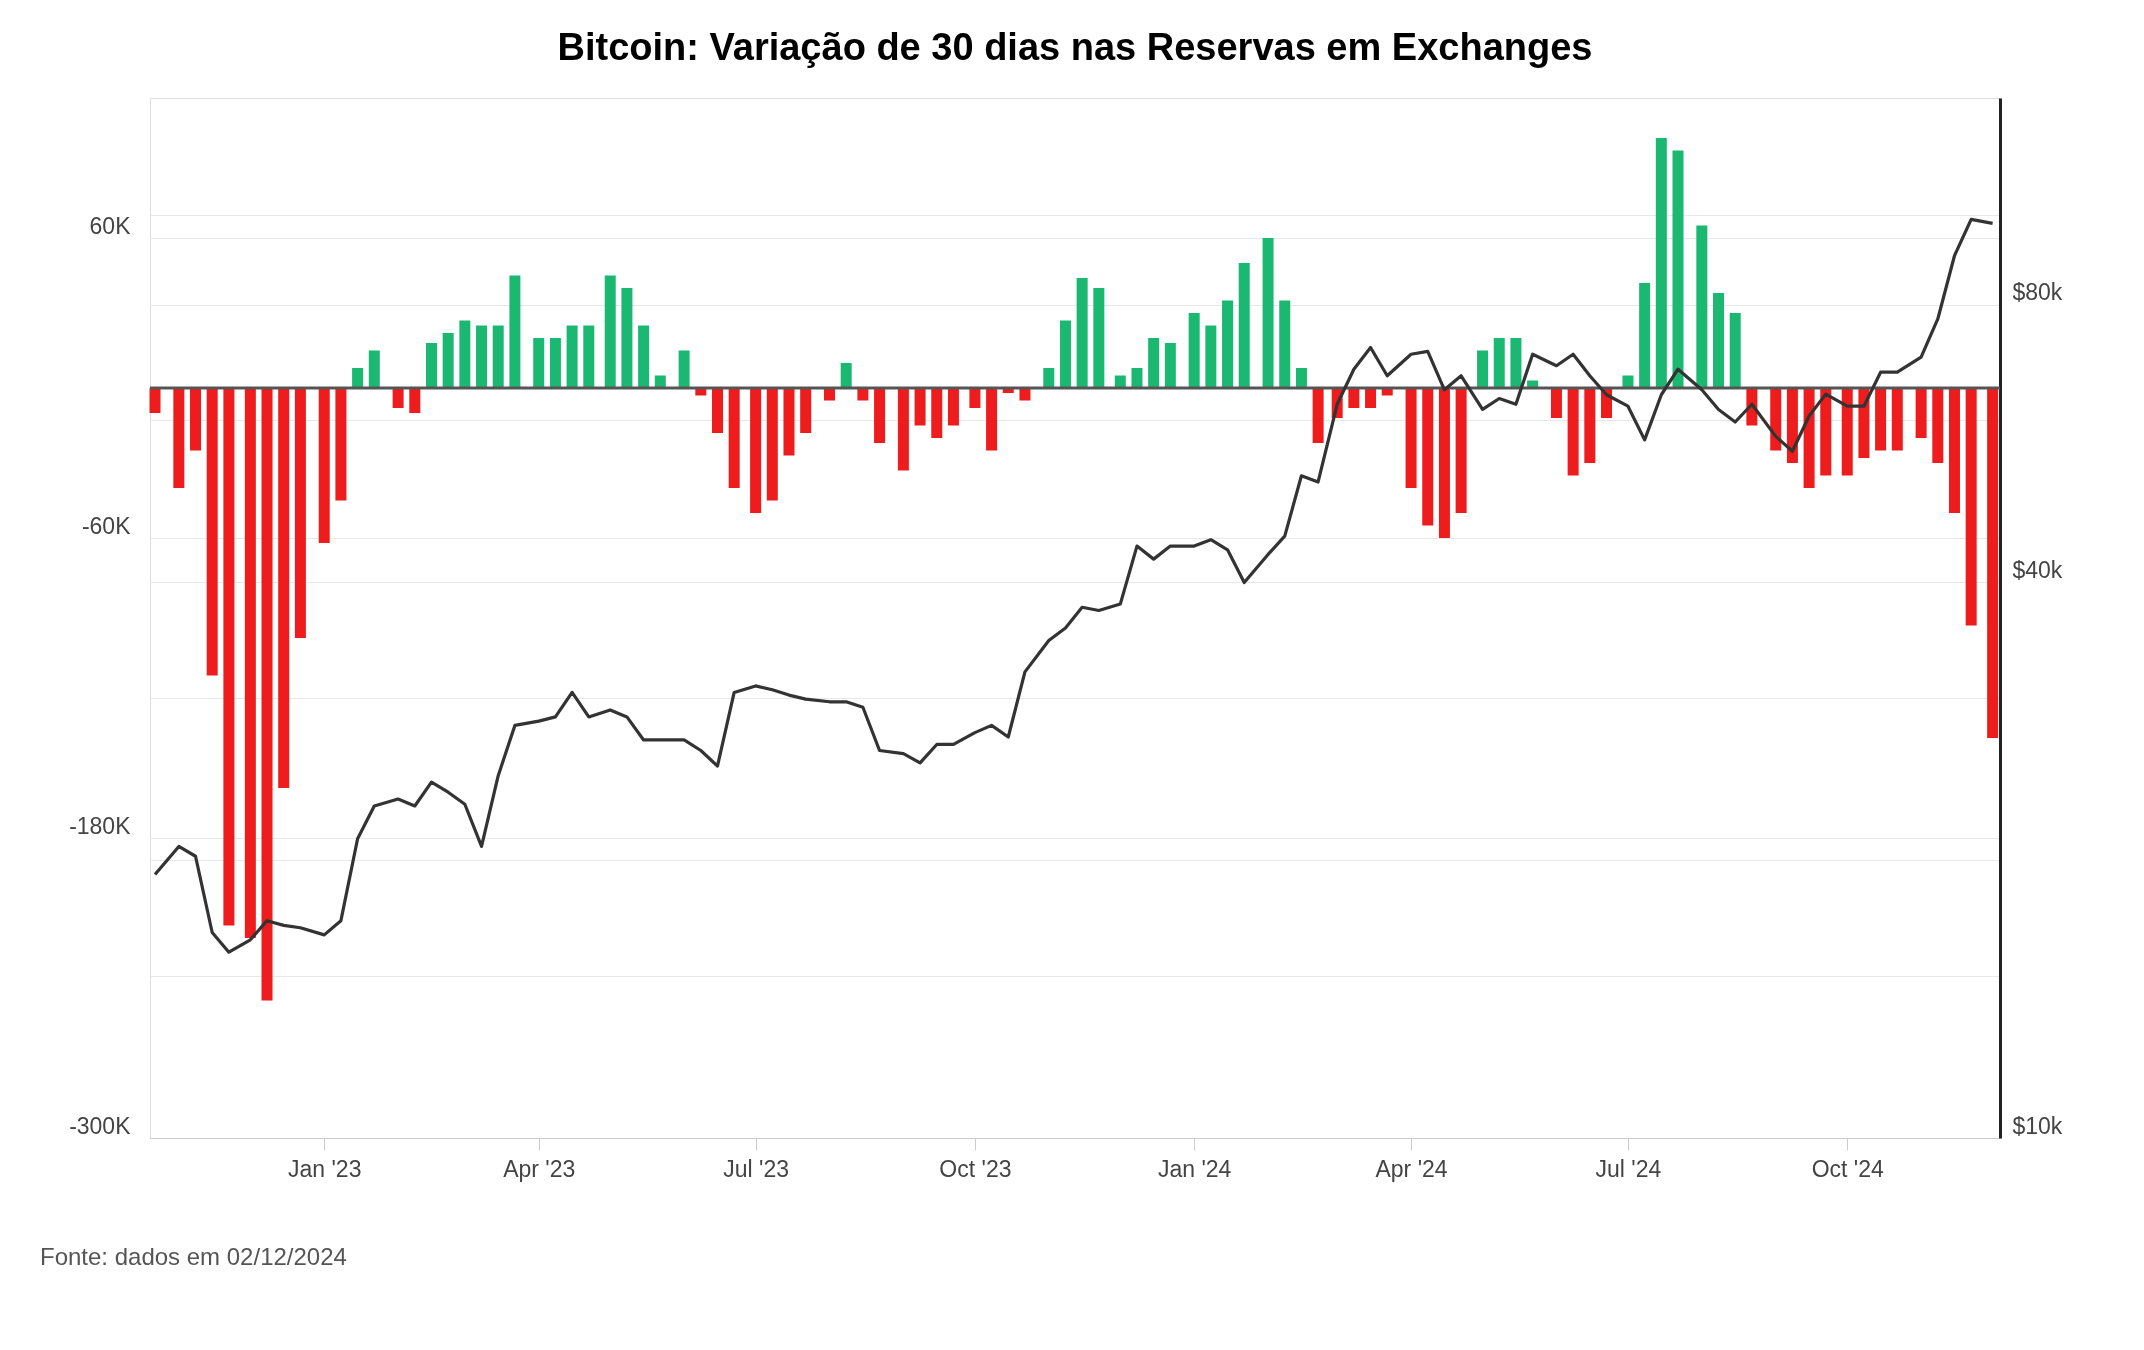 The width and height of the screenshot is (2144, 1350). I want to click on y-tick-label: -60K, so click(106, 525).